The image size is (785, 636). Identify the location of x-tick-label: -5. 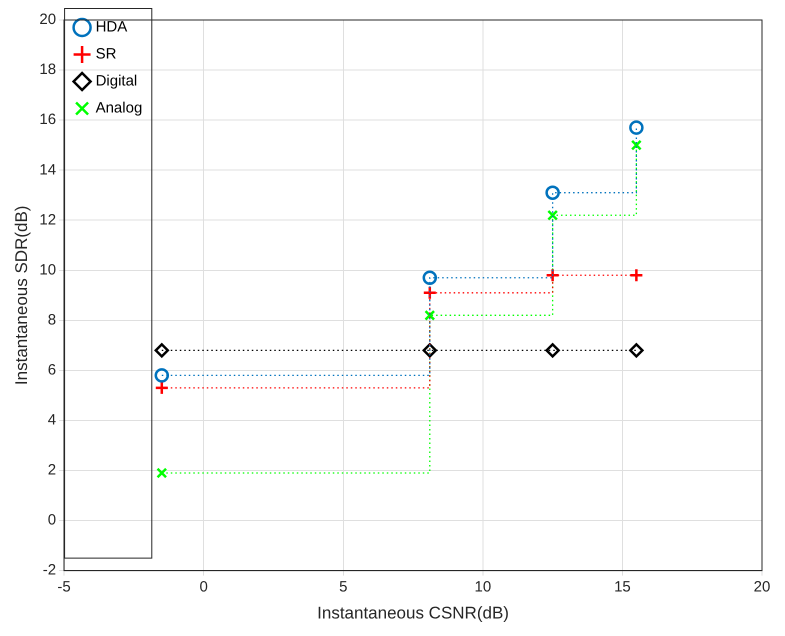
(64, 587).